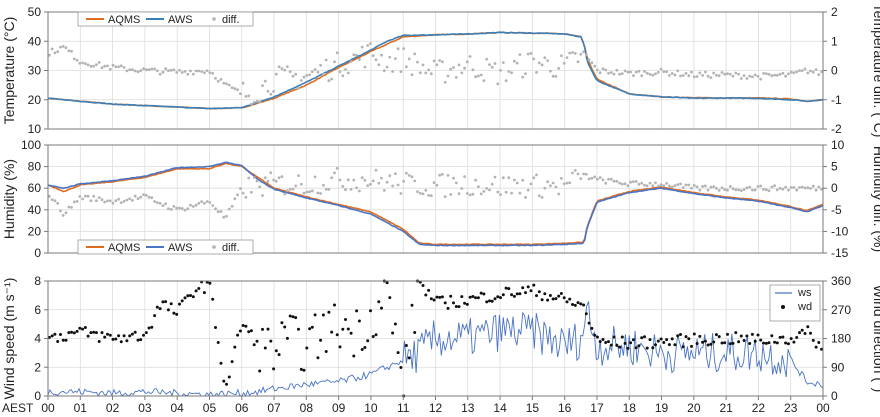 The image size is (880, 417). Describe the element at coordinates (48, 408) in the screenshot. I see `x-tick-label: 00` at that location.